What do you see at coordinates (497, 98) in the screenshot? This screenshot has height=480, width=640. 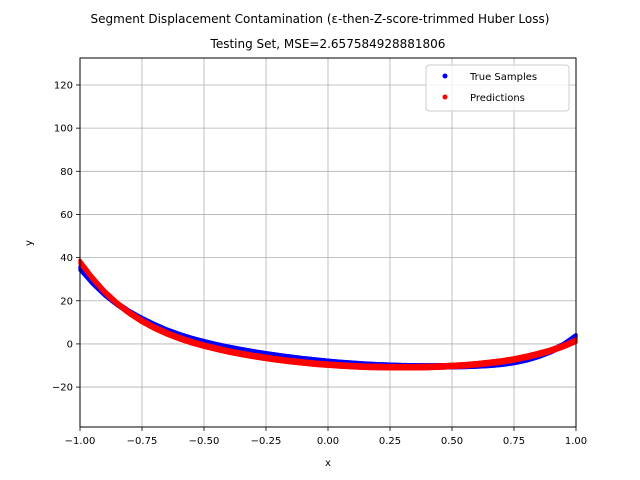 I see `legend-label-predictions: Predictions` at bounding box center [497, 98].